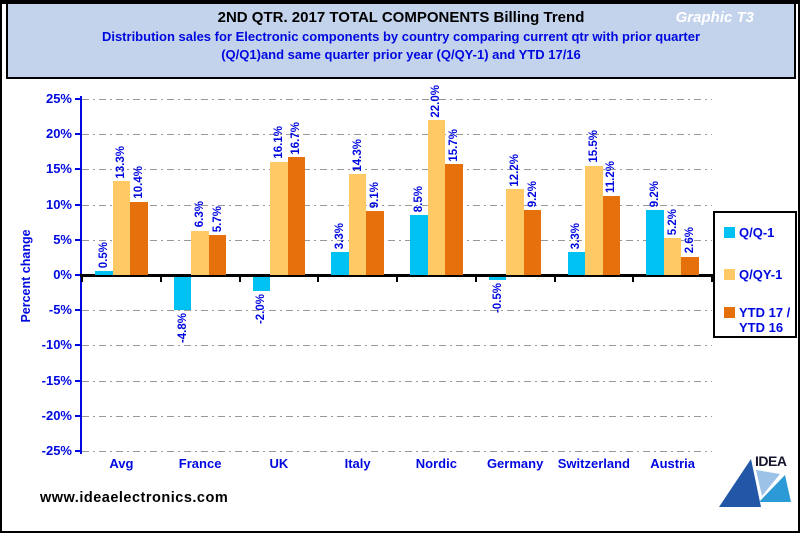 Image resolution: width=800 pixels, height=533 pixels. I want to click on category-label-UK: UK, so click(279, 463).